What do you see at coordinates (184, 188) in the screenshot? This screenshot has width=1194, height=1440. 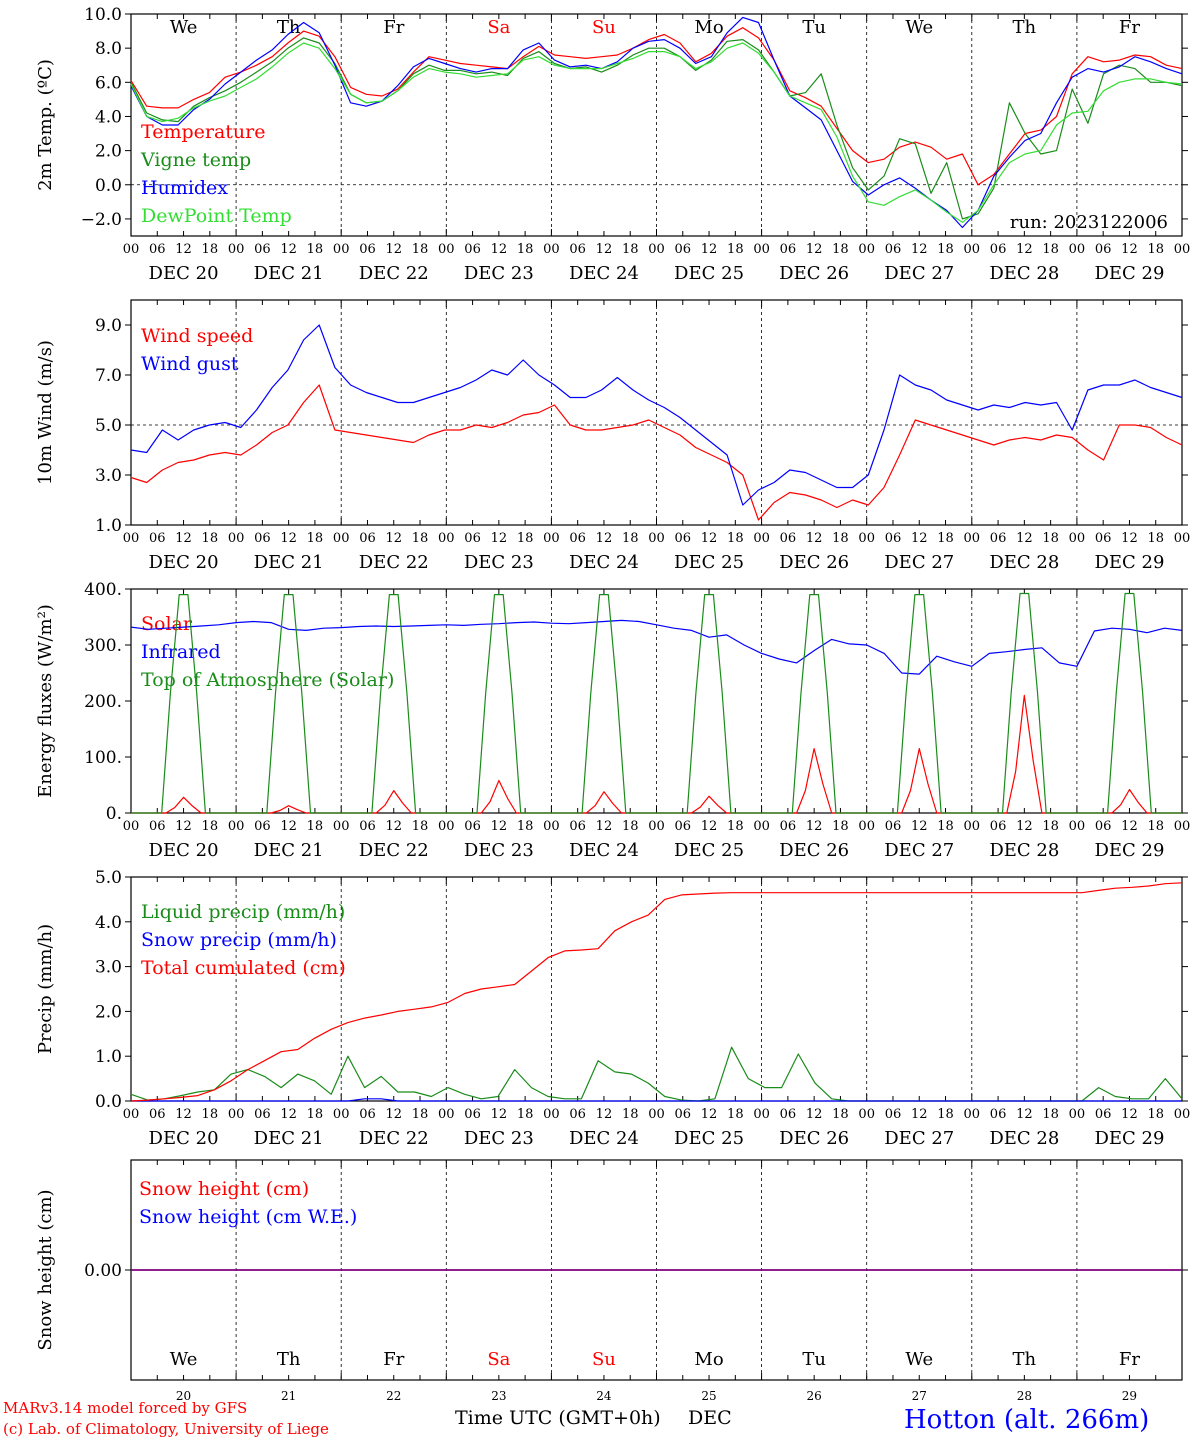 I see `legend-entry: Humidex` at bounding box center [184, 188].